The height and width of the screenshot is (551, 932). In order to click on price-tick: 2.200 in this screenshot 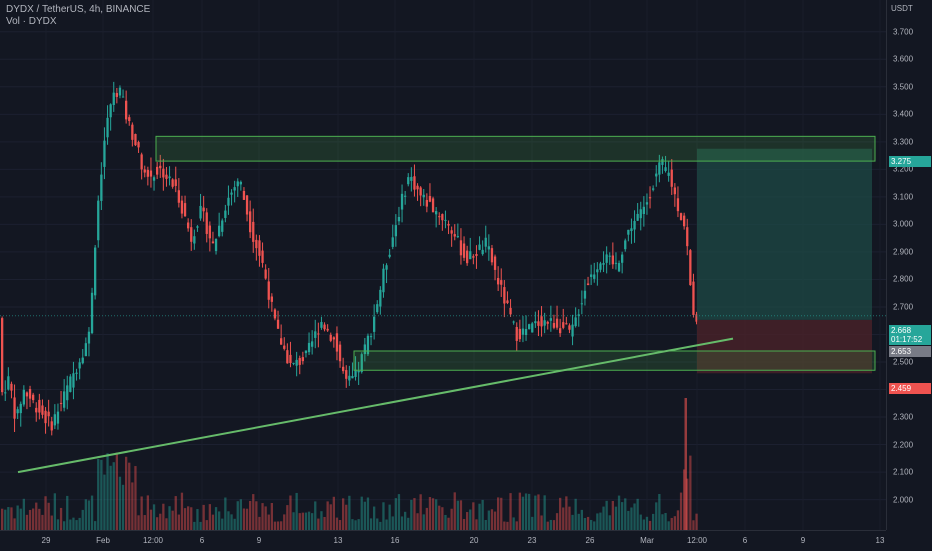, I will do `click(903, 445)`.